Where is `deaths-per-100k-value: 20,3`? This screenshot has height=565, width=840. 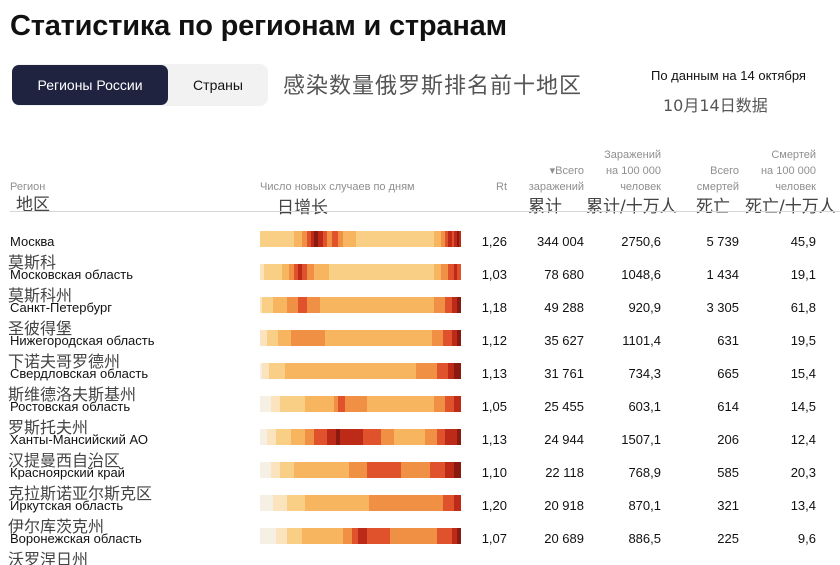
deaths-per-100k-value: 20,3 is located at coordinates (803, 472).